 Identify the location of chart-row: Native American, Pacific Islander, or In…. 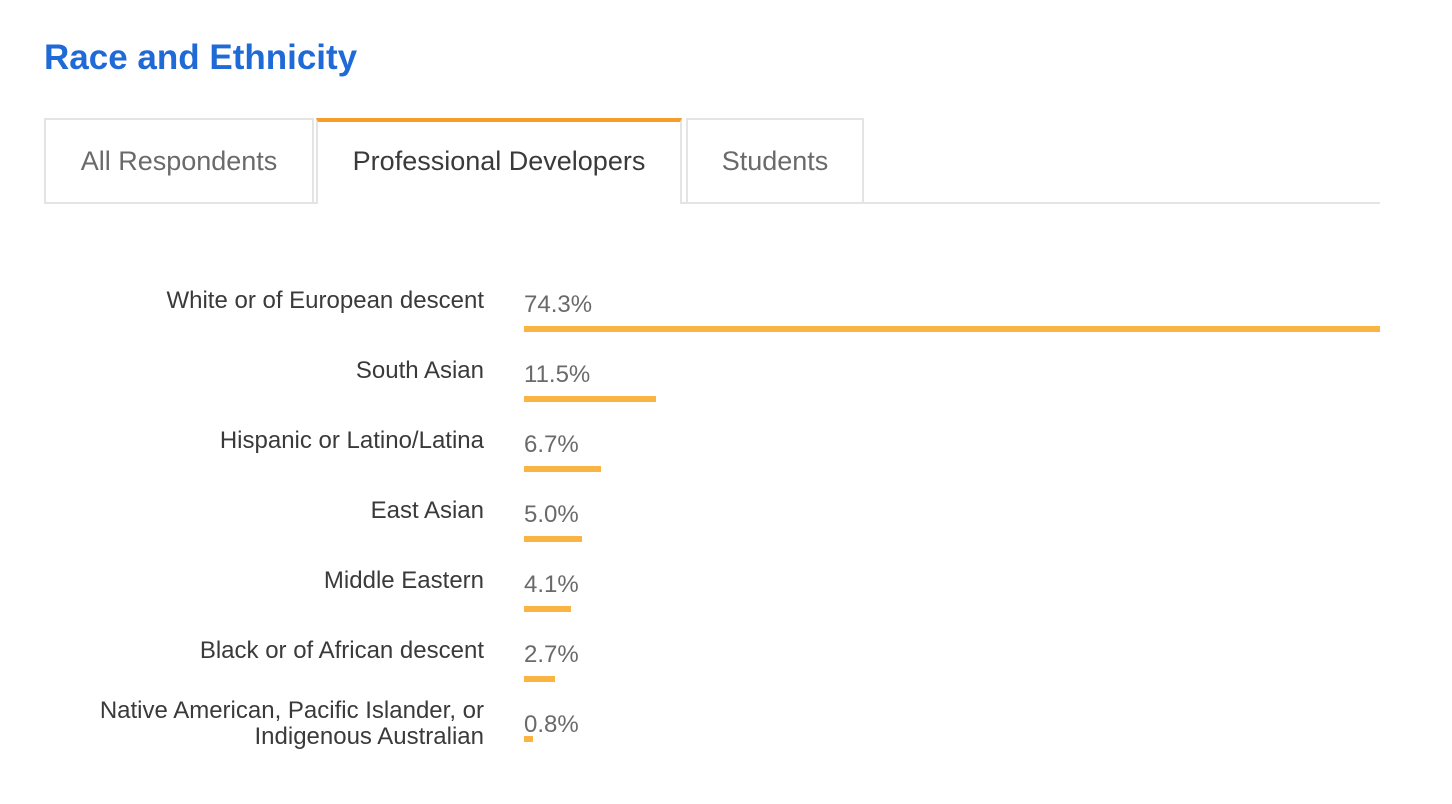
(726, 725).